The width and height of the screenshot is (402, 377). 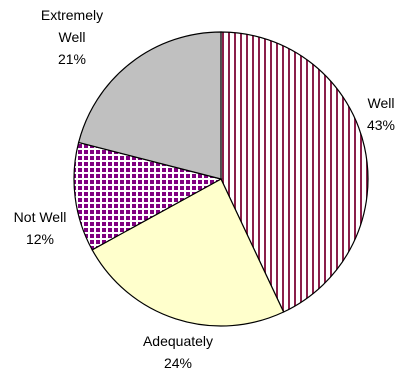 I want to click on slice-percent-label-1-1: 24%, so click(x=178, y=363).